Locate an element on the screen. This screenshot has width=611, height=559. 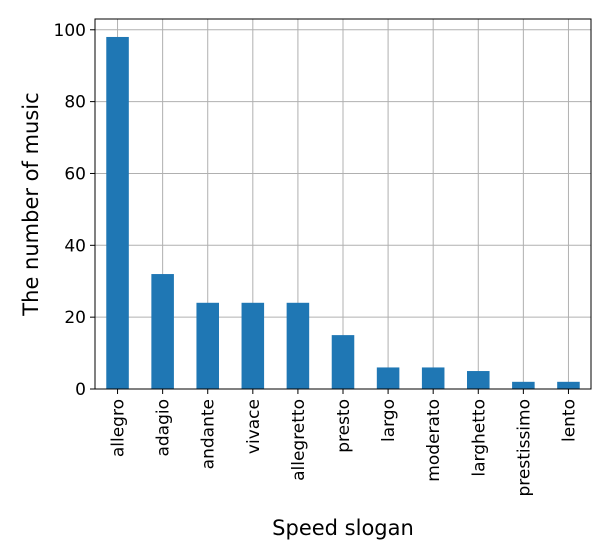
y-tick-label: 20 is located at coordinates (75, 318).